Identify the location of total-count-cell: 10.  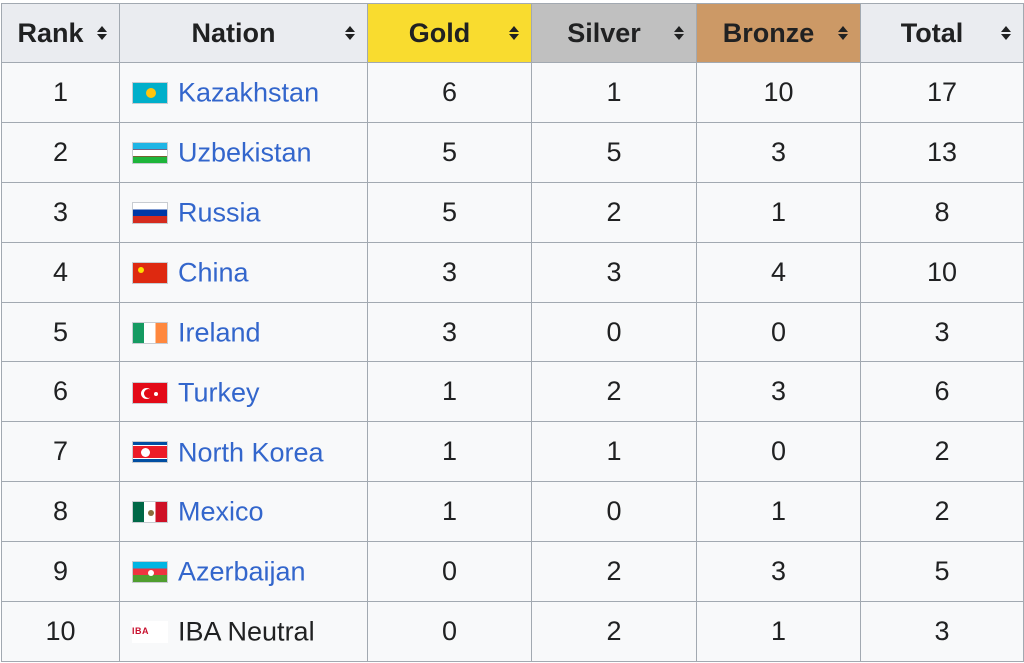
(942, 272).